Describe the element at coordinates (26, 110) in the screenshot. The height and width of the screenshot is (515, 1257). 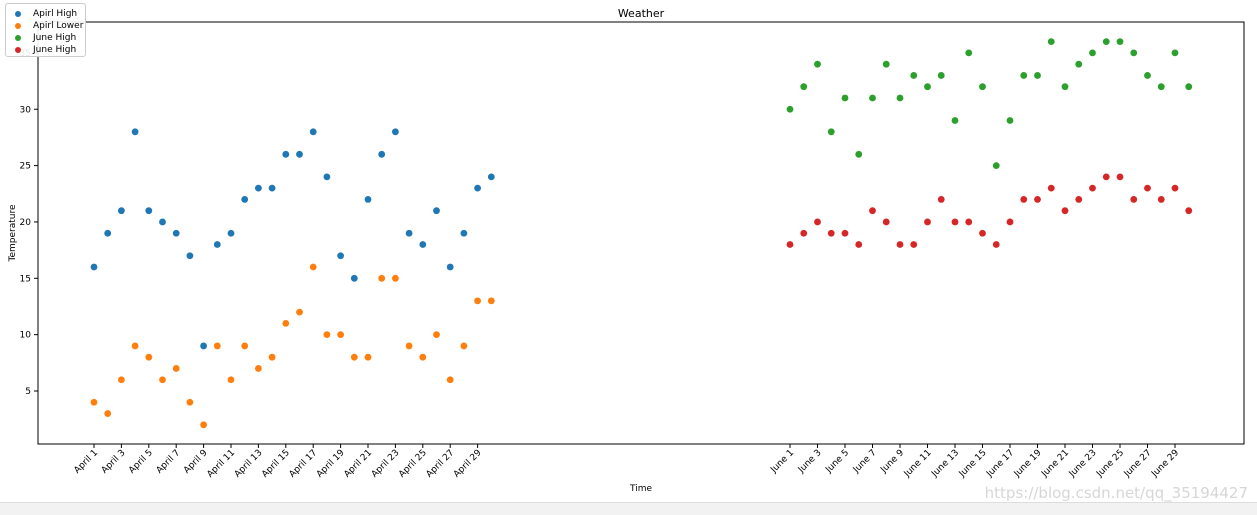
I see `y-tick-label: 30` at that location.